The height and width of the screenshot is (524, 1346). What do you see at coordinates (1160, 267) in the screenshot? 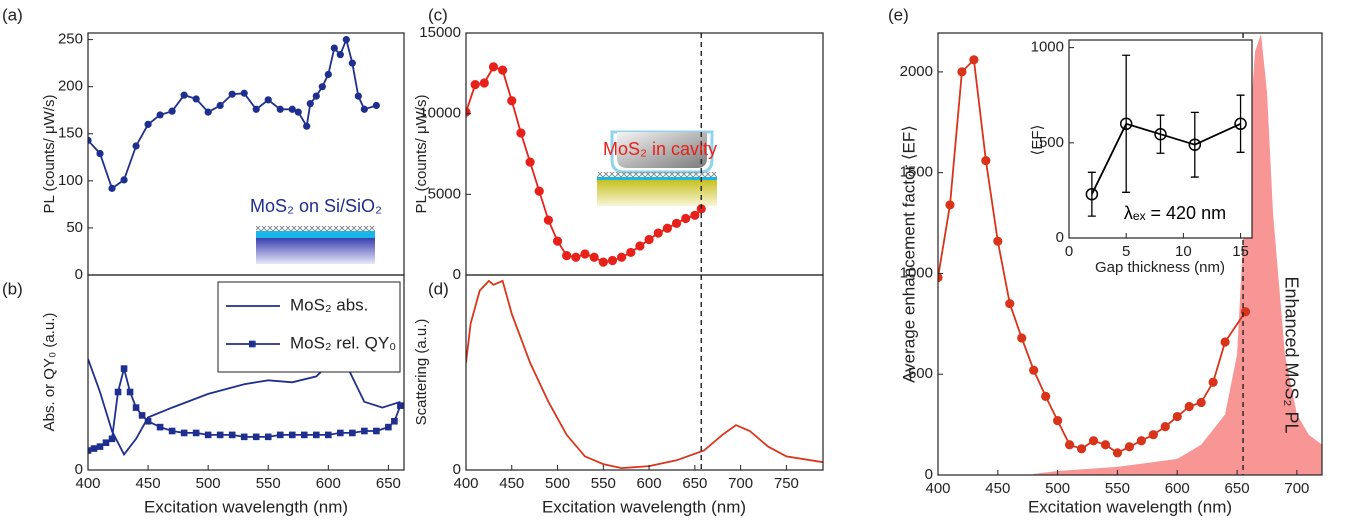
I see `x-axis-label: Gap thickness (nm)` at bounding box center [1160, 267].